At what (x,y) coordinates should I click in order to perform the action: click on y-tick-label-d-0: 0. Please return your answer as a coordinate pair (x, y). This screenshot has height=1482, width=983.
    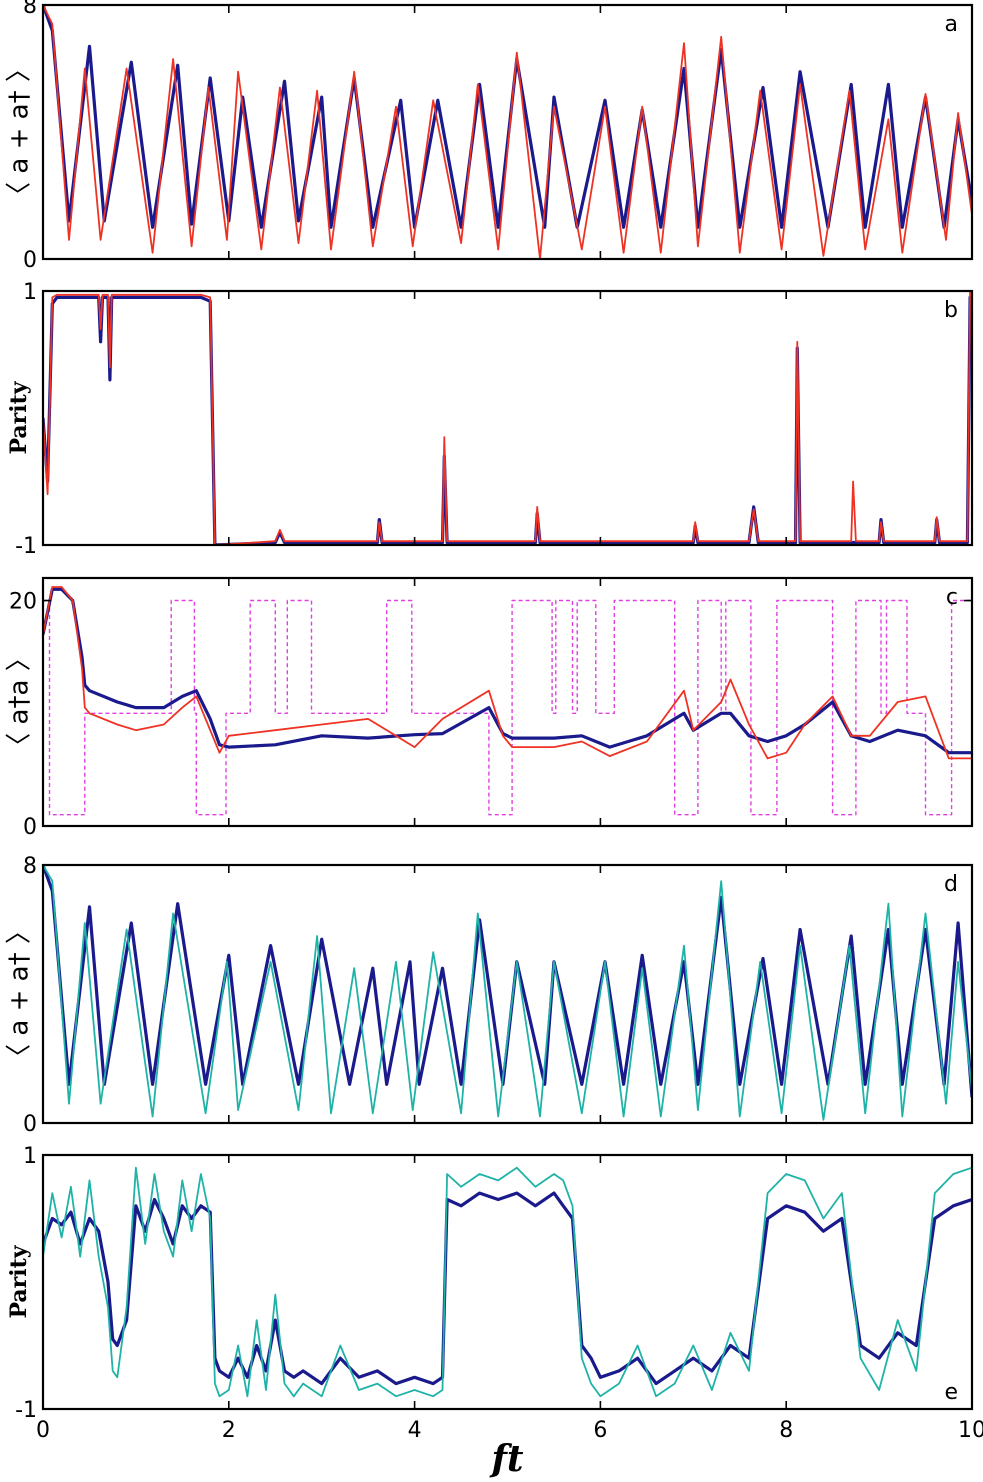
    Looking at the image, I should click on (30, 1124).